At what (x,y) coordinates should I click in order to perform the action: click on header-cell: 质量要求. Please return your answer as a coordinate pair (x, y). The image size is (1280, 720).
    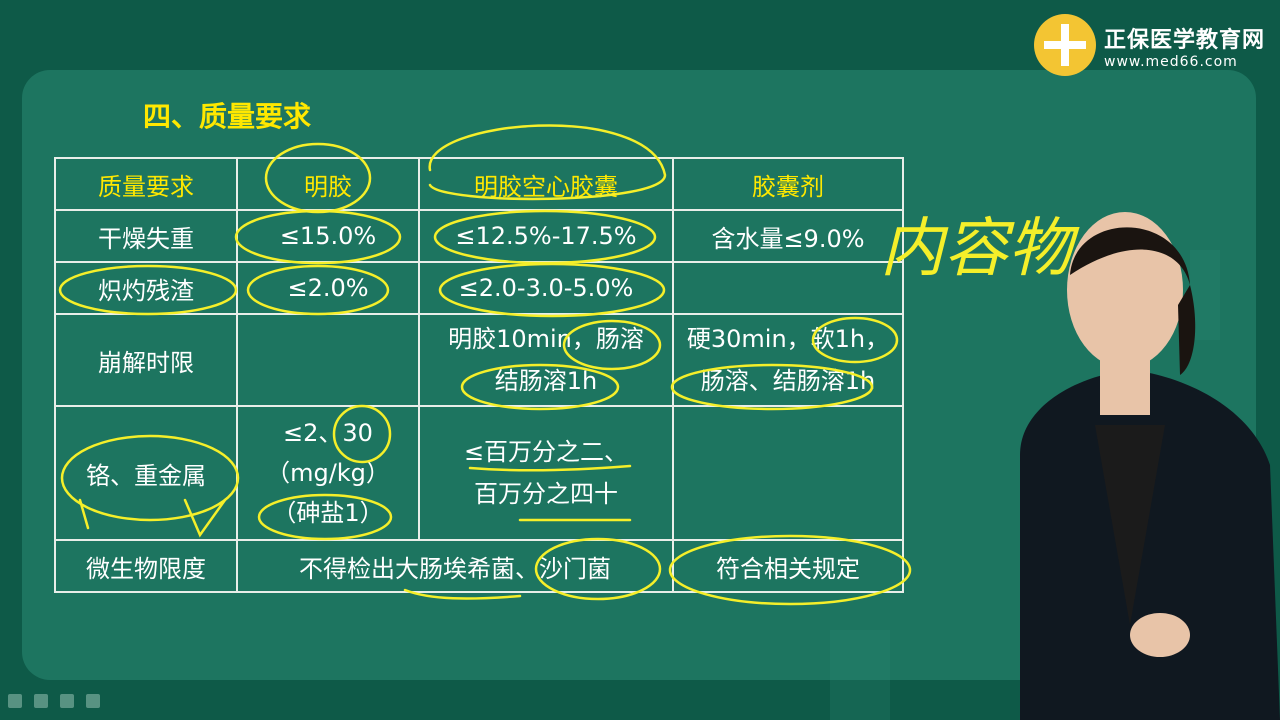
    Looking at the image, I should click on (146, 184).